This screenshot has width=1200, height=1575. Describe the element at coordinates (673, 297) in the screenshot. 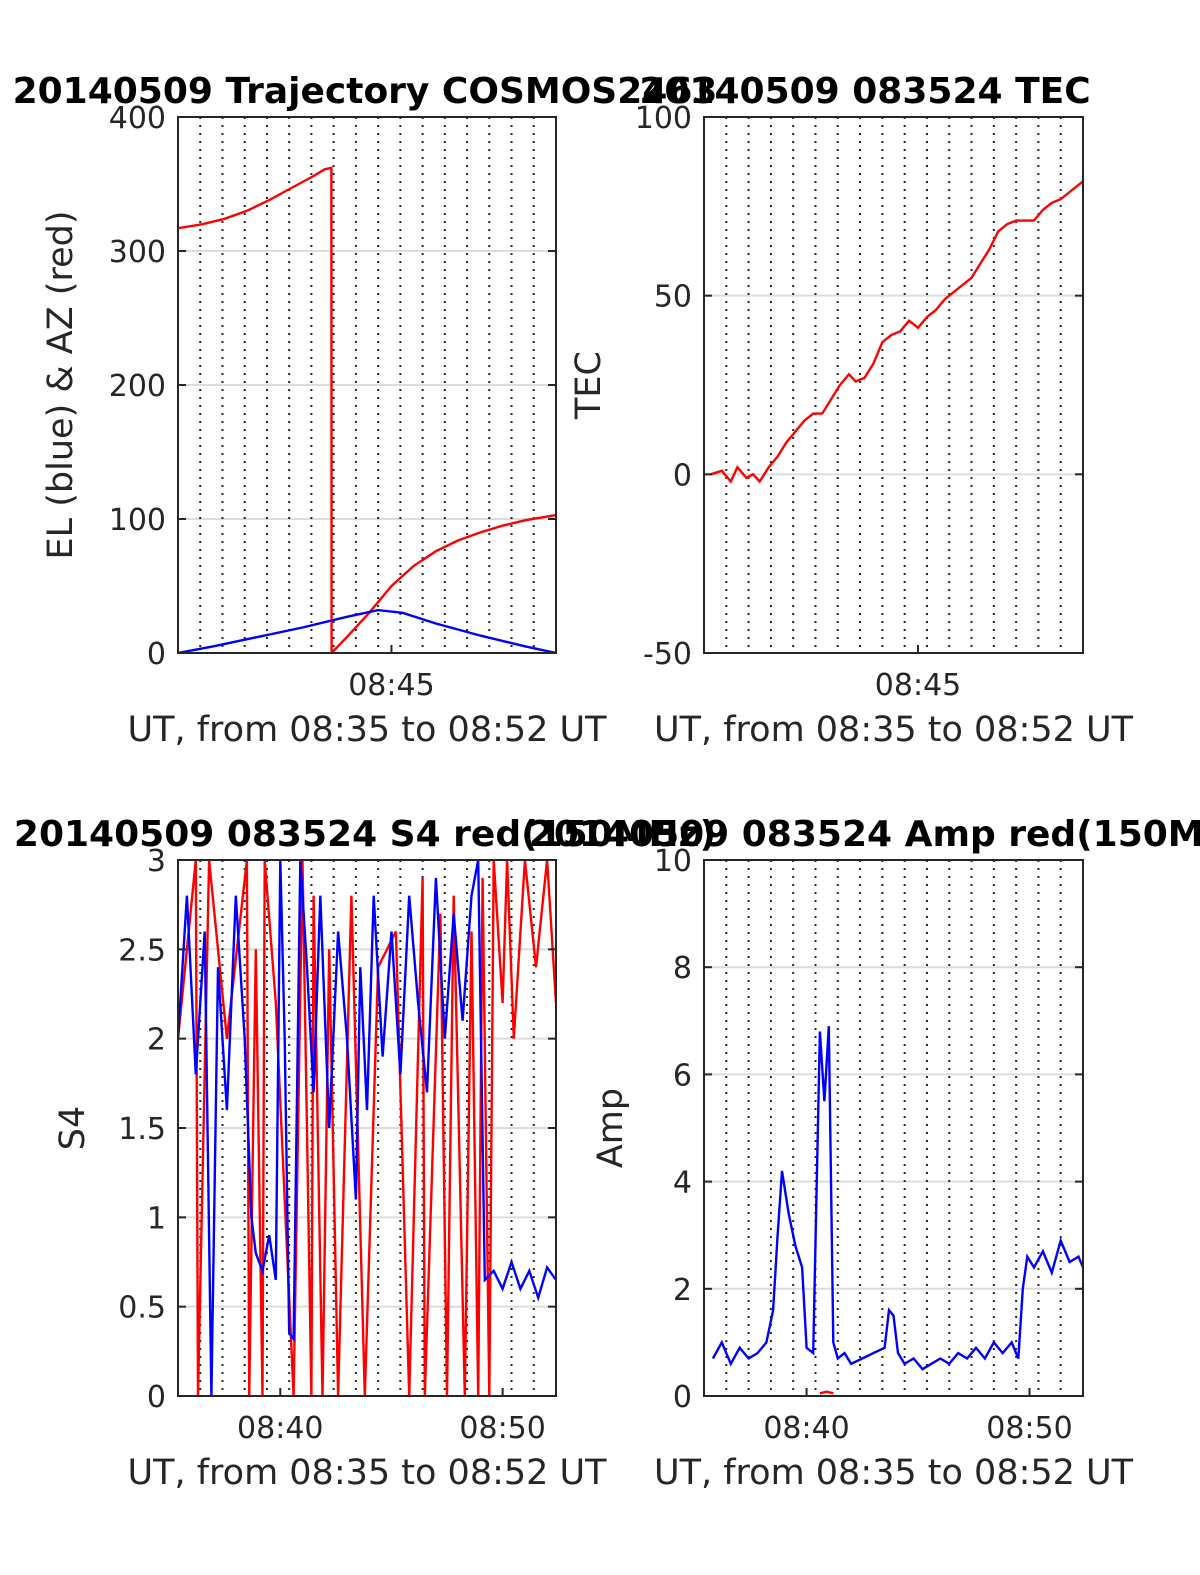

I see `y-tick-label: 50` at that location.